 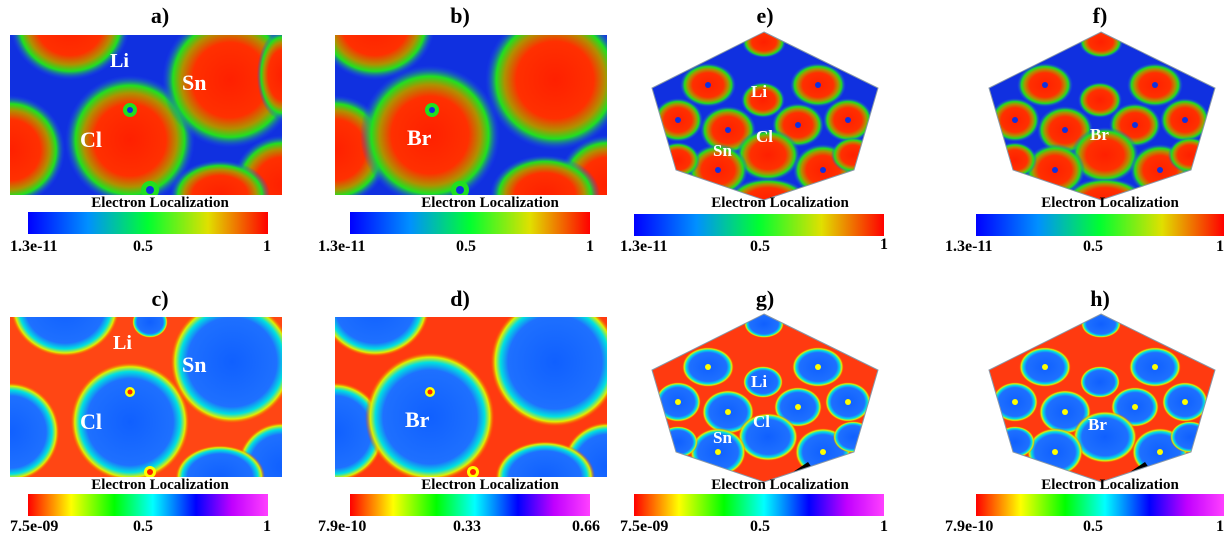 What do you see at coordinates (760, 526) in the screenshot?
I see `colorbar-tick-mid-g: 0.5` at bounding box center [760, 526].